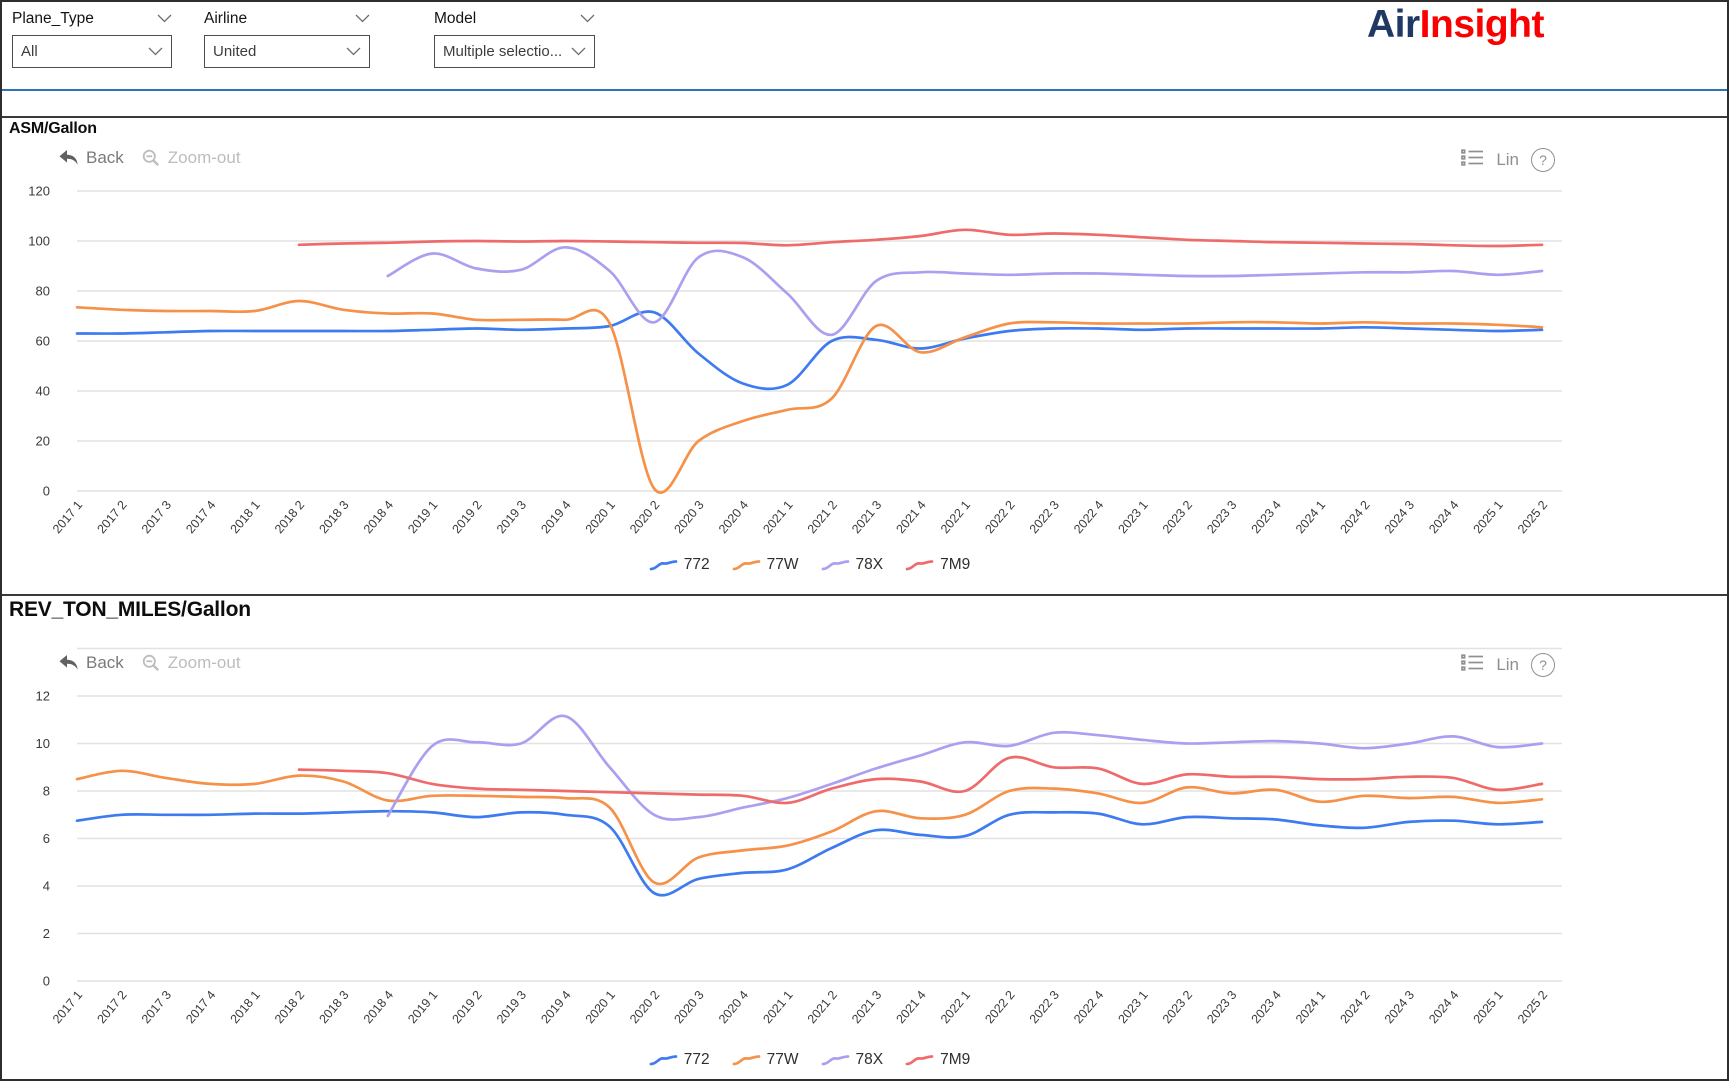 Image resolution: width=1729 pixels, height=1081 pixels. What do you see at coordinates (378, 517) in the screenshot?
I see `x-tick-label: 2018 4` at bounding box center [378, 517].